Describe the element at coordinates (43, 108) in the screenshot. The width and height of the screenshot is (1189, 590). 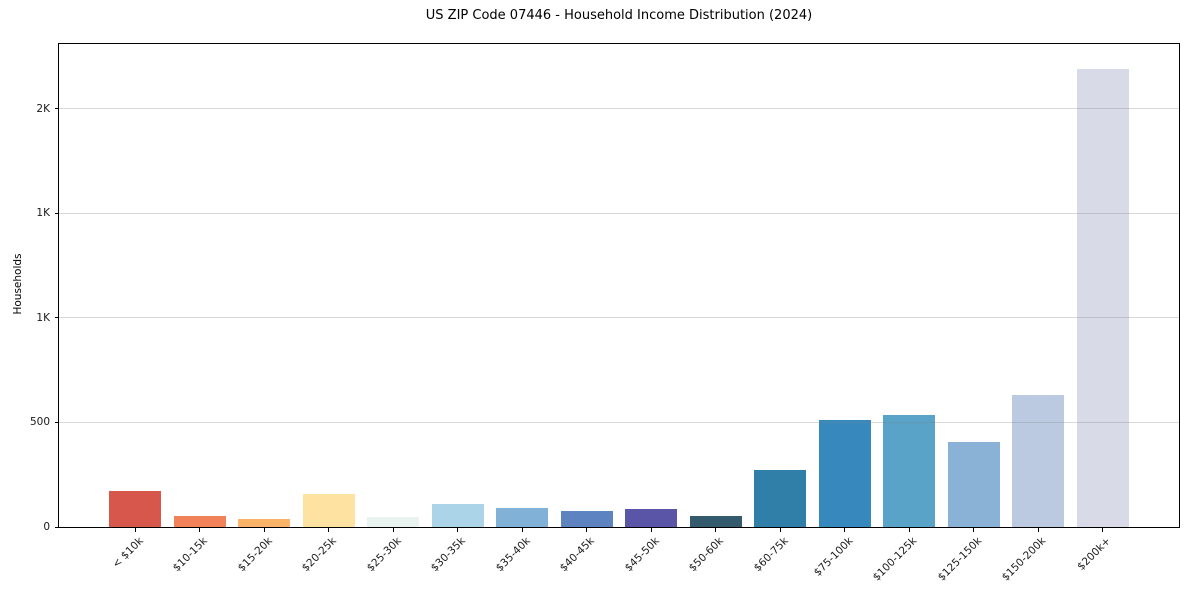
I see `y-tick-label: 2K` at that location.